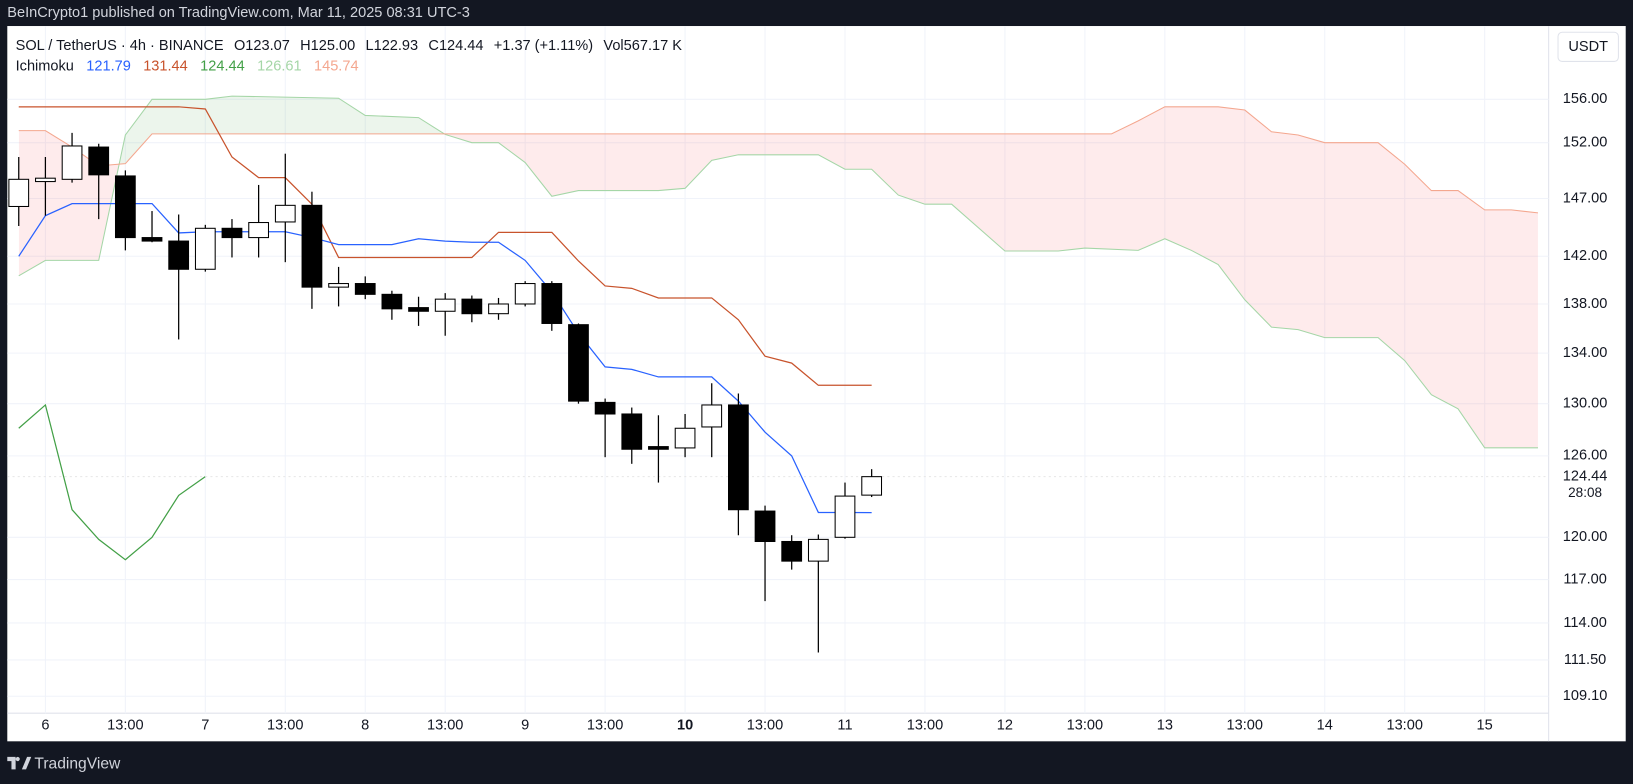 This screenshot has height=784, width=1633. I want to click on y-tick-label: 142.00, so click(1585, 256).